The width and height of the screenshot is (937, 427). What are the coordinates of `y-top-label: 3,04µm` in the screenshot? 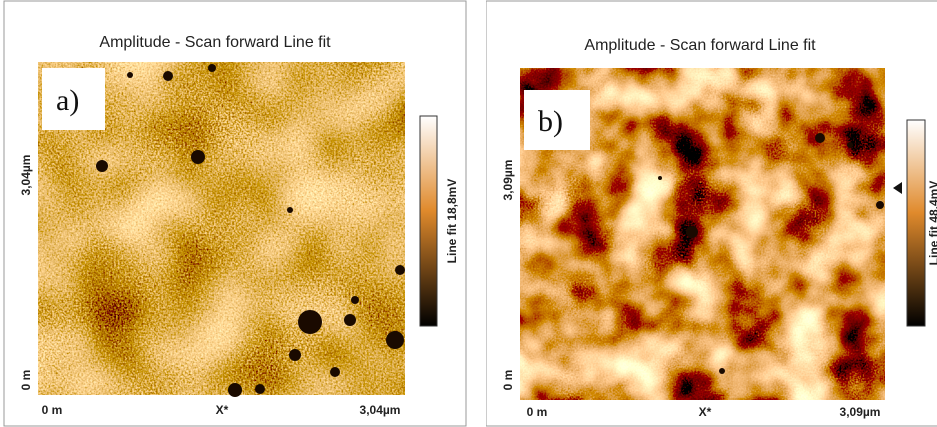 It's located at (26, 175).